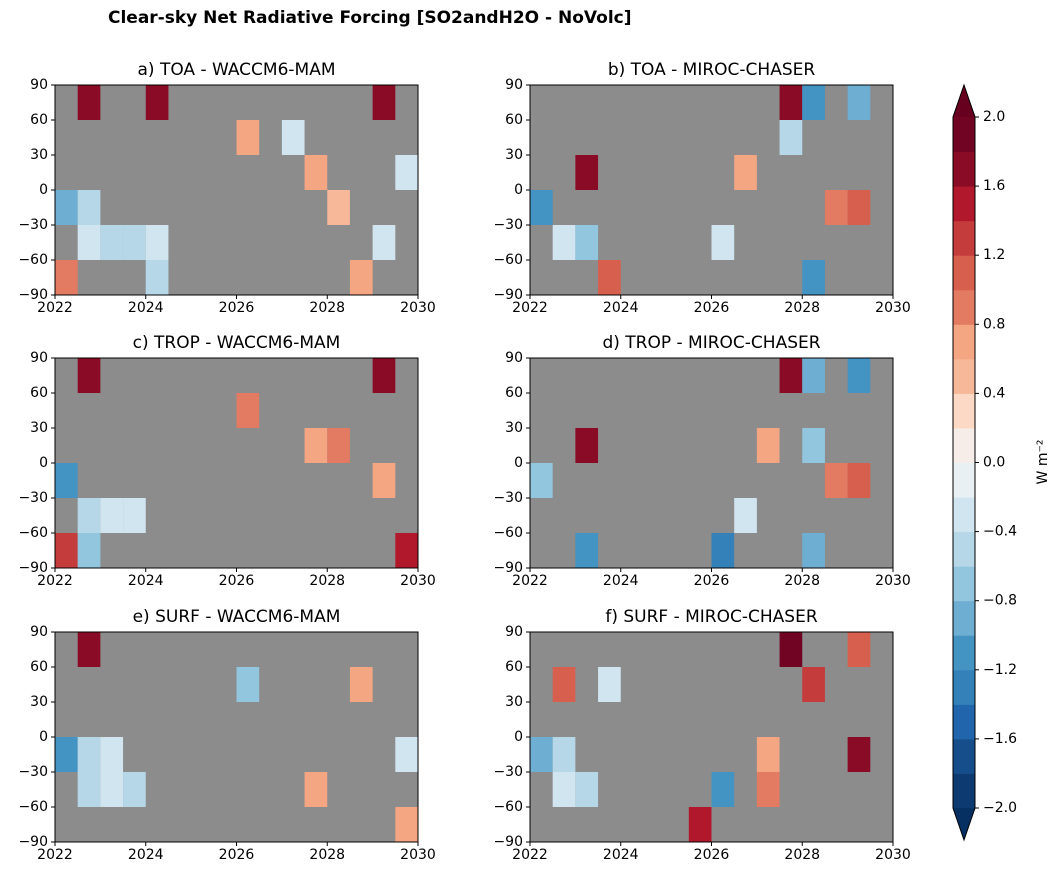 The height and width of the screenshot is (871, 1056). What do you see at coordinates (1000, 532) in the screenshot?
I see `colorbar-tick-label: −0.4` at bounding box center [1000, 532].